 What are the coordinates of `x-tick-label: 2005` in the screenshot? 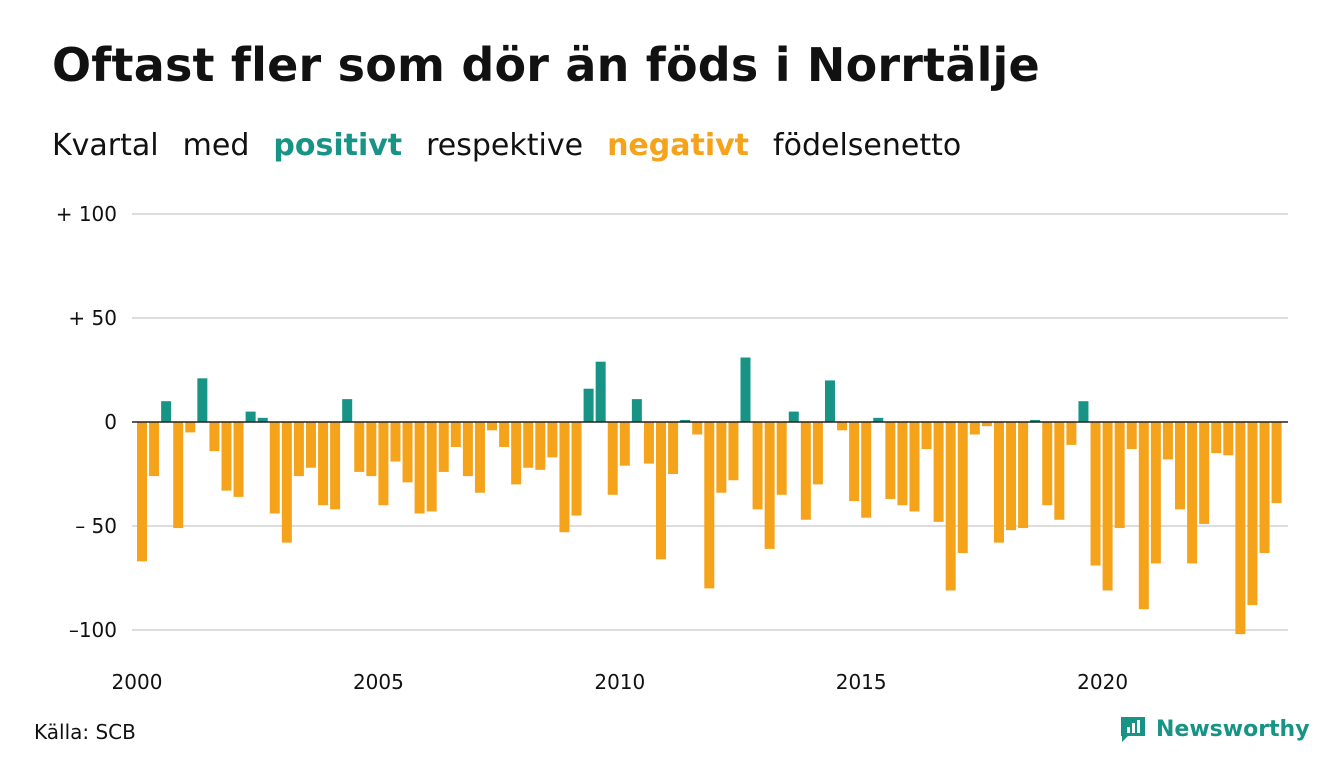 It's located at (378, 682).